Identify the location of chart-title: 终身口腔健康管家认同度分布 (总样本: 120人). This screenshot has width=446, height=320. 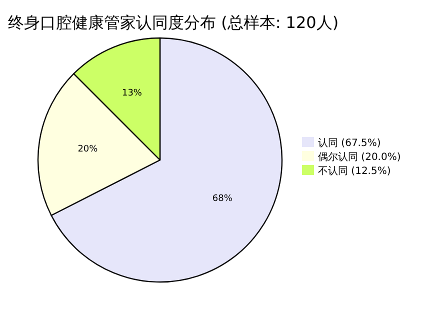
(173, 22).